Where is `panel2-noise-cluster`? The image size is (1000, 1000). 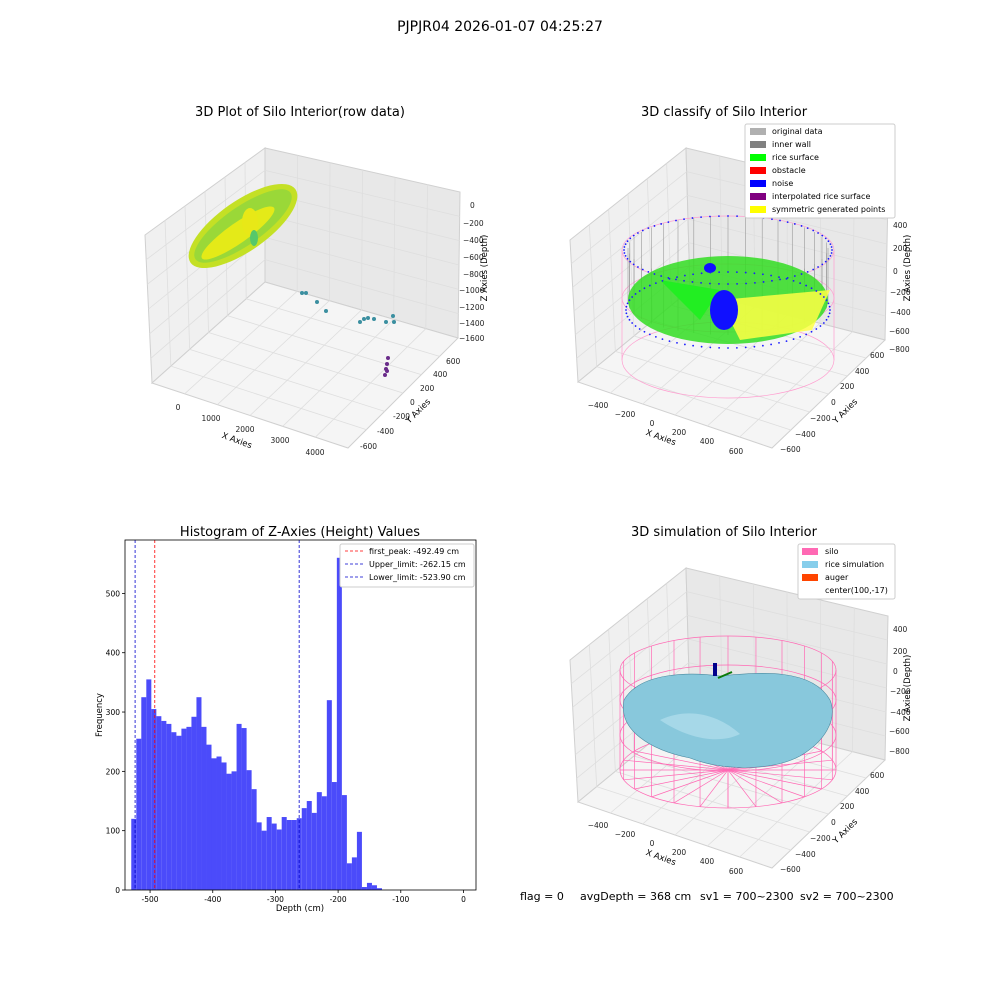
panel2-noise-cluster is located at coordinates (724, 310).